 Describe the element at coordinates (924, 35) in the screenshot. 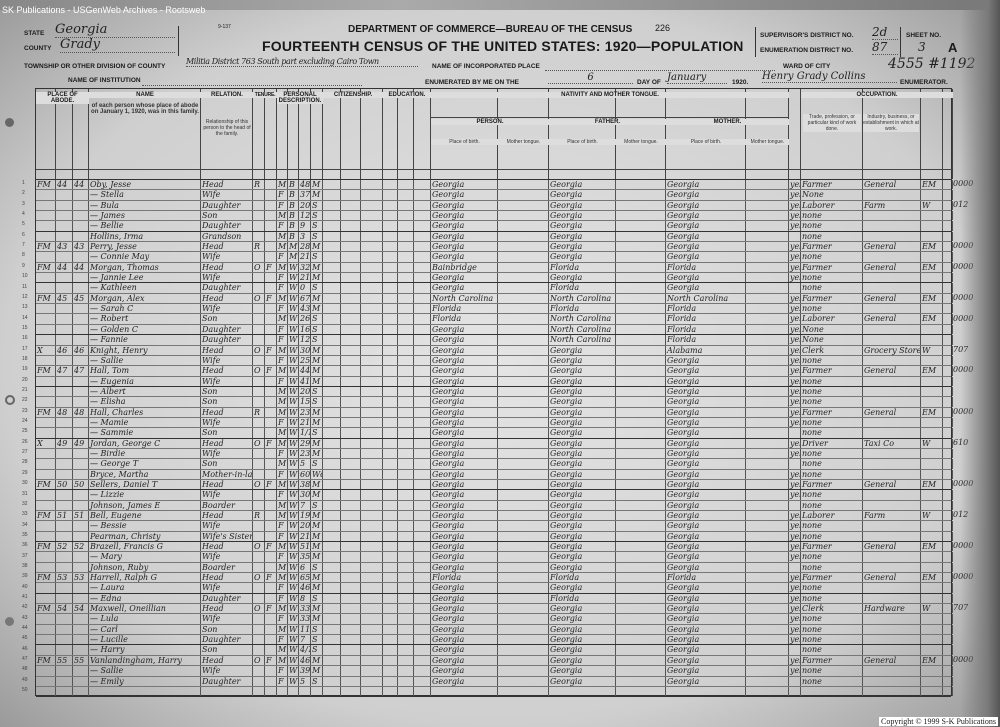

I see `sheet-number-label: SHEET NO.` at that location.